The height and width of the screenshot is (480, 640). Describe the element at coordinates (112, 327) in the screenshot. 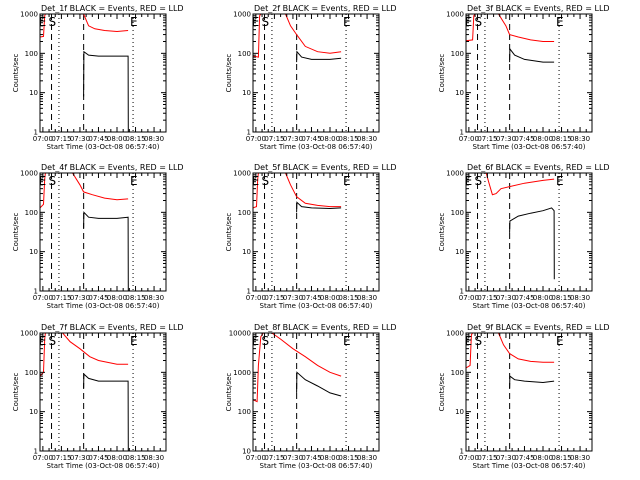

I see `panel-title: Det_7f BLACK = Events, RED = LLD` at that location.